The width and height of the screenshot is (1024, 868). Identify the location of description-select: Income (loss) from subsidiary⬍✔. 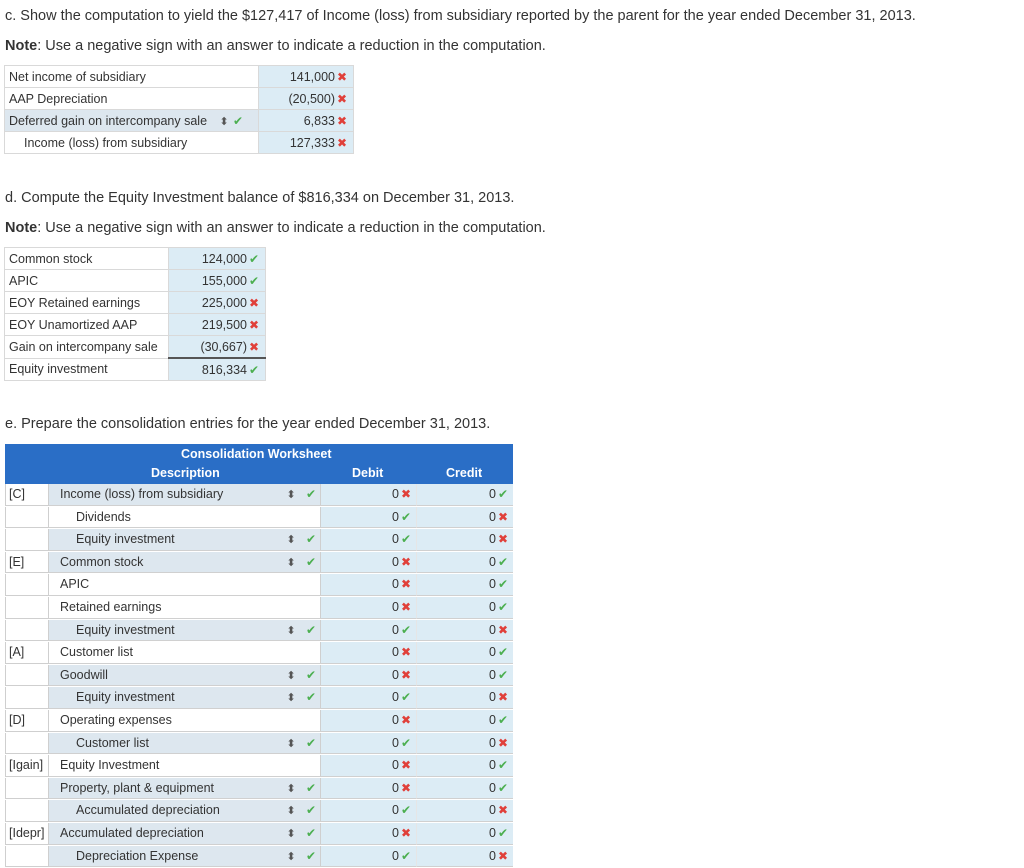
(185, 495).